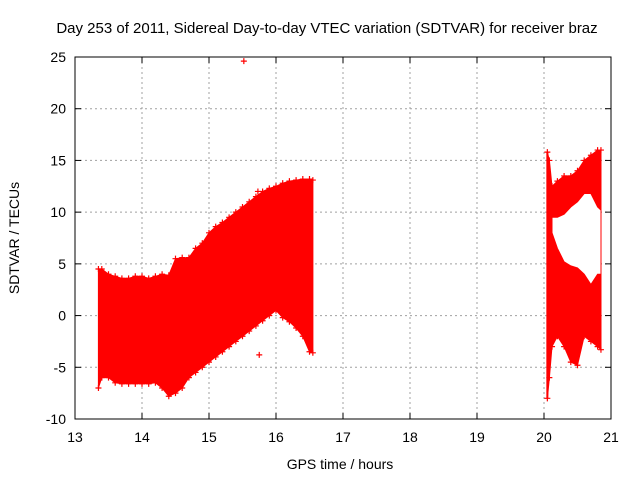  What do you see at coordinates (62, 316) in the screenshot?
I see `y-tick-label: 0` at bounding box center [62, 316].